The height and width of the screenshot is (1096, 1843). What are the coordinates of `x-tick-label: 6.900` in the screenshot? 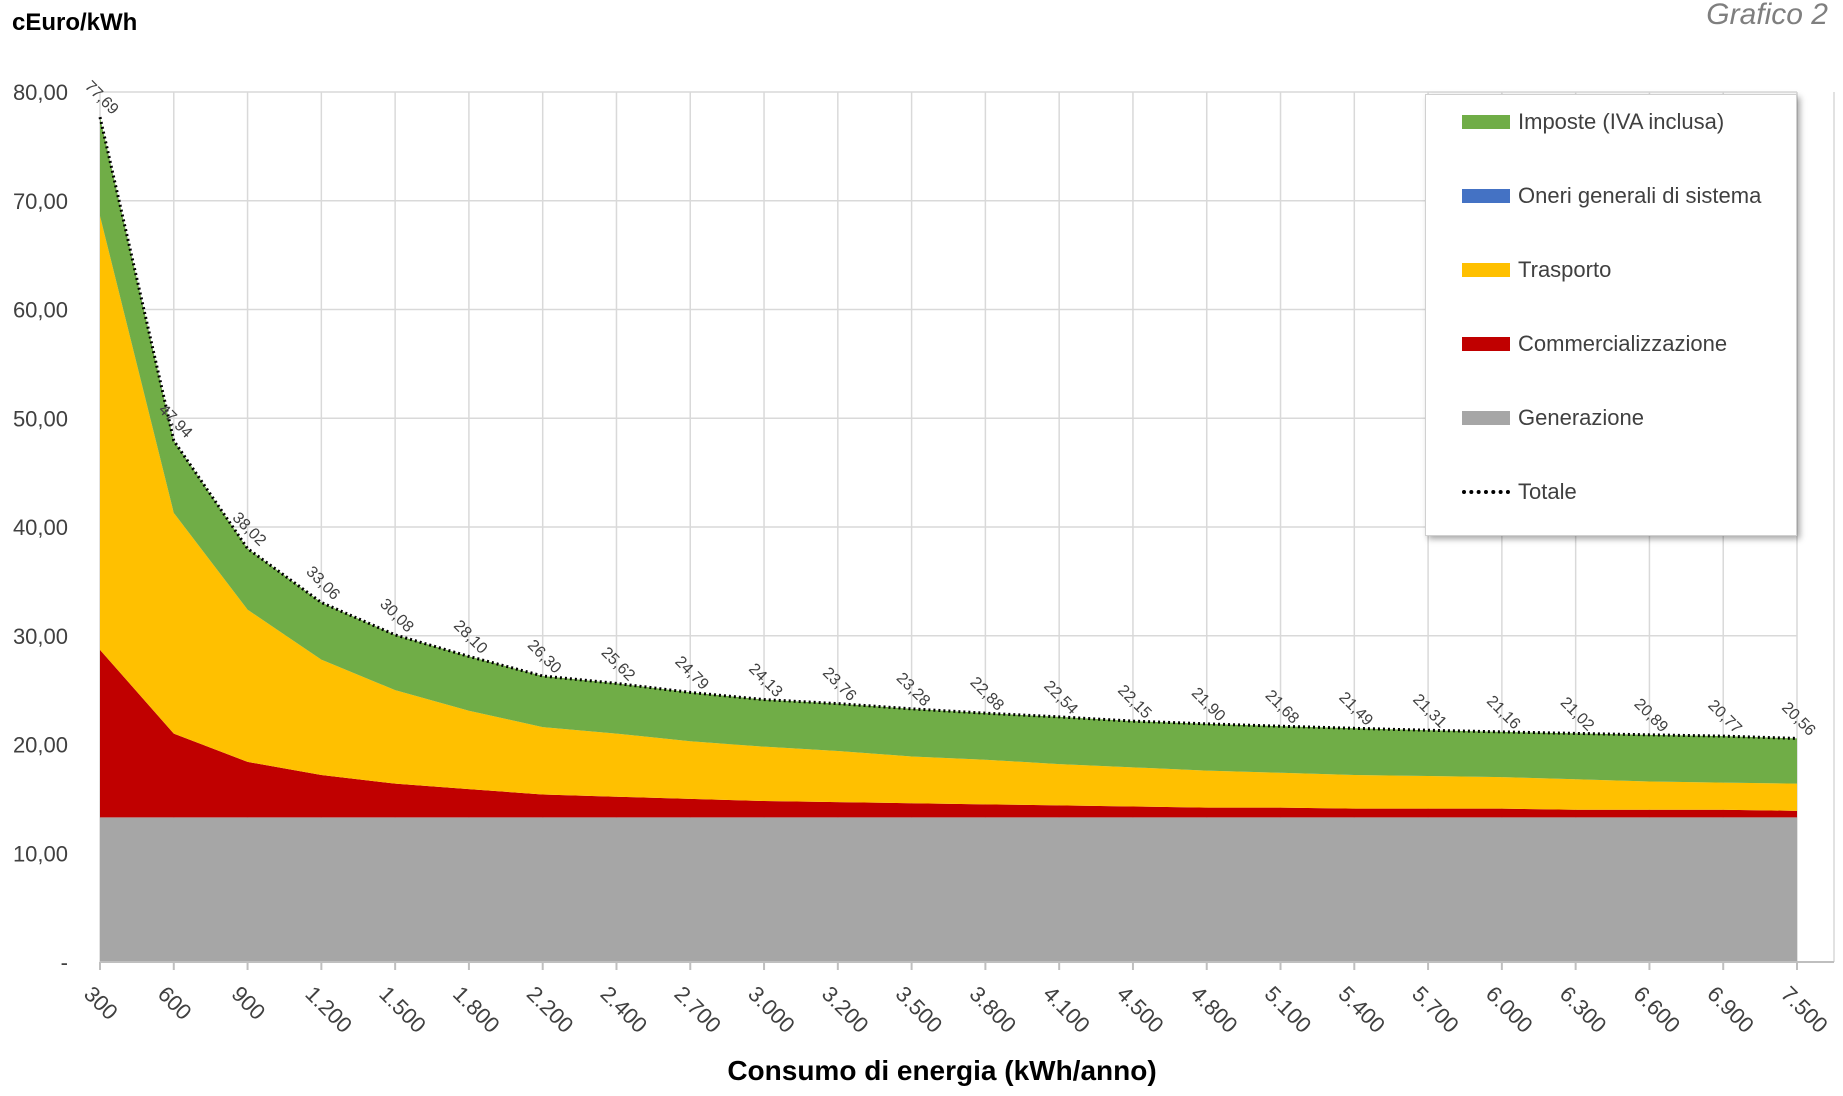 It's located at (1730, 1009).